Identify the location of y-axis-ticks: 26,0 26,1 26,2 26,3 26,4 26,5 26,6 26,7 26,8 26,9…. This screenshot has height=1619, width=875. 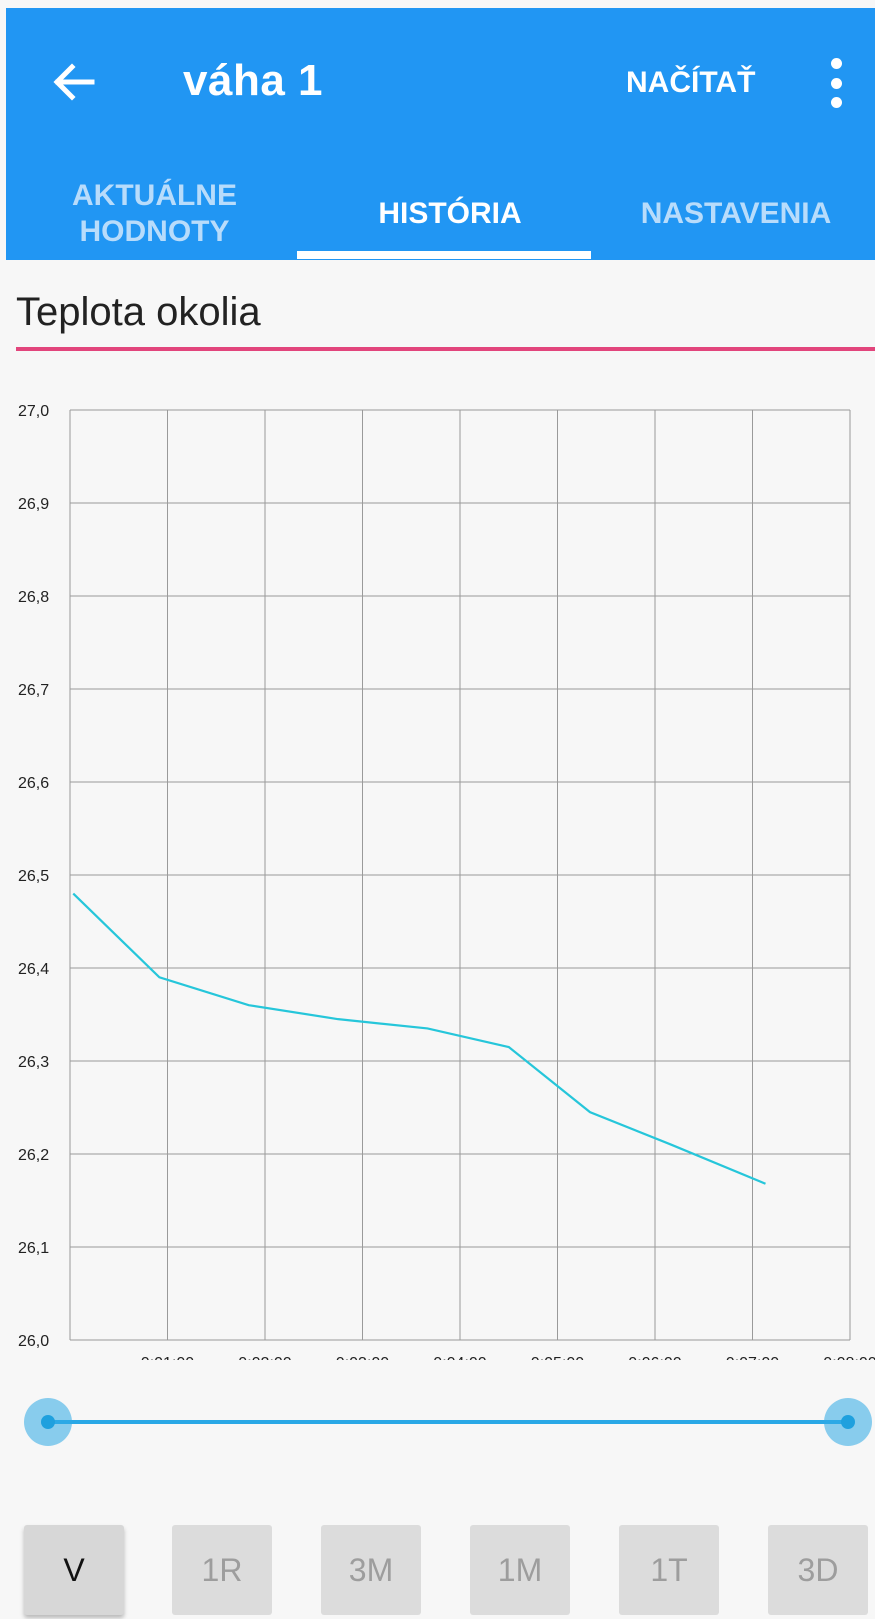
(33, 876).